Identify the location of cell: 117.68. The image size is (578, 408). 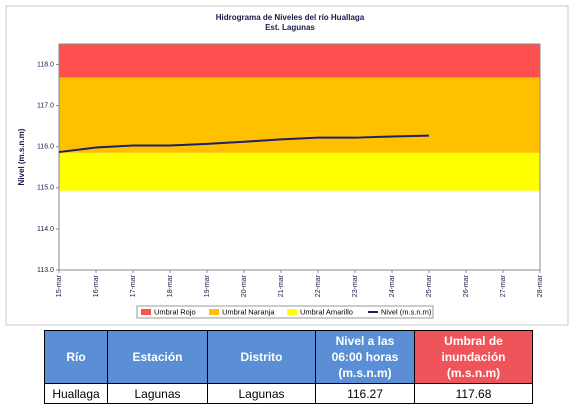
(473, 393).